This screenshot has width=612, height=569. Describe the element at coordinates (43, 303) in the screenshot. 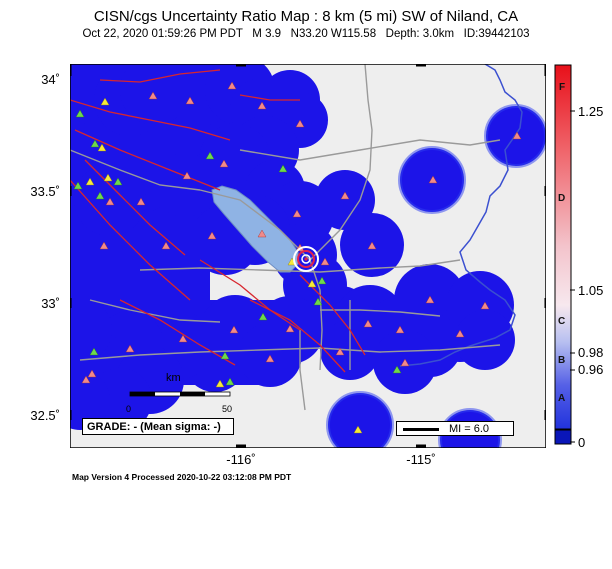

I see `lat-tick-33: 33˚` at that location.